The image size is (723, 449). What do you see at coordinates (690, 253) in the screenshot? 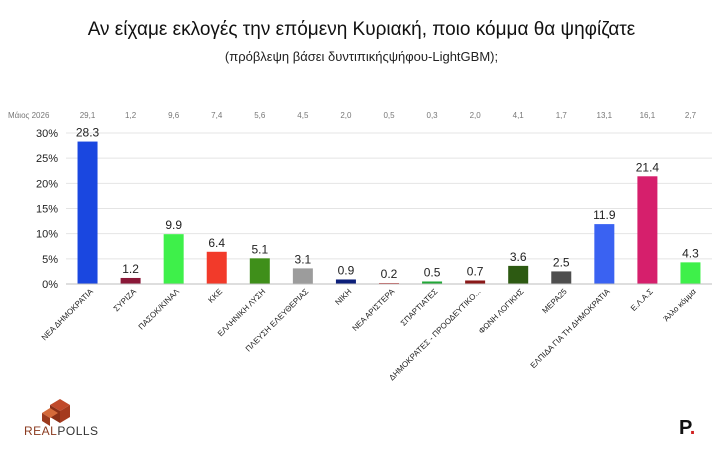
I see `bar-value-label: 4.3` at bounding box center [690, 253].